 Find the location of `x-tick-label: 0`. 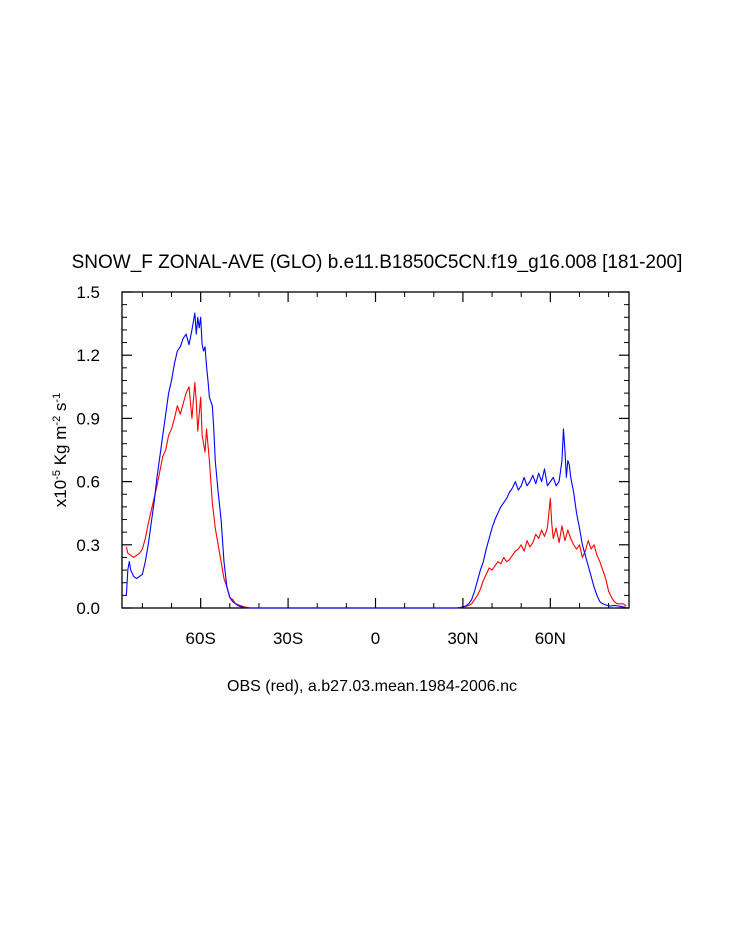

x-tick-label: 0 is located at coordinates (375, 638).